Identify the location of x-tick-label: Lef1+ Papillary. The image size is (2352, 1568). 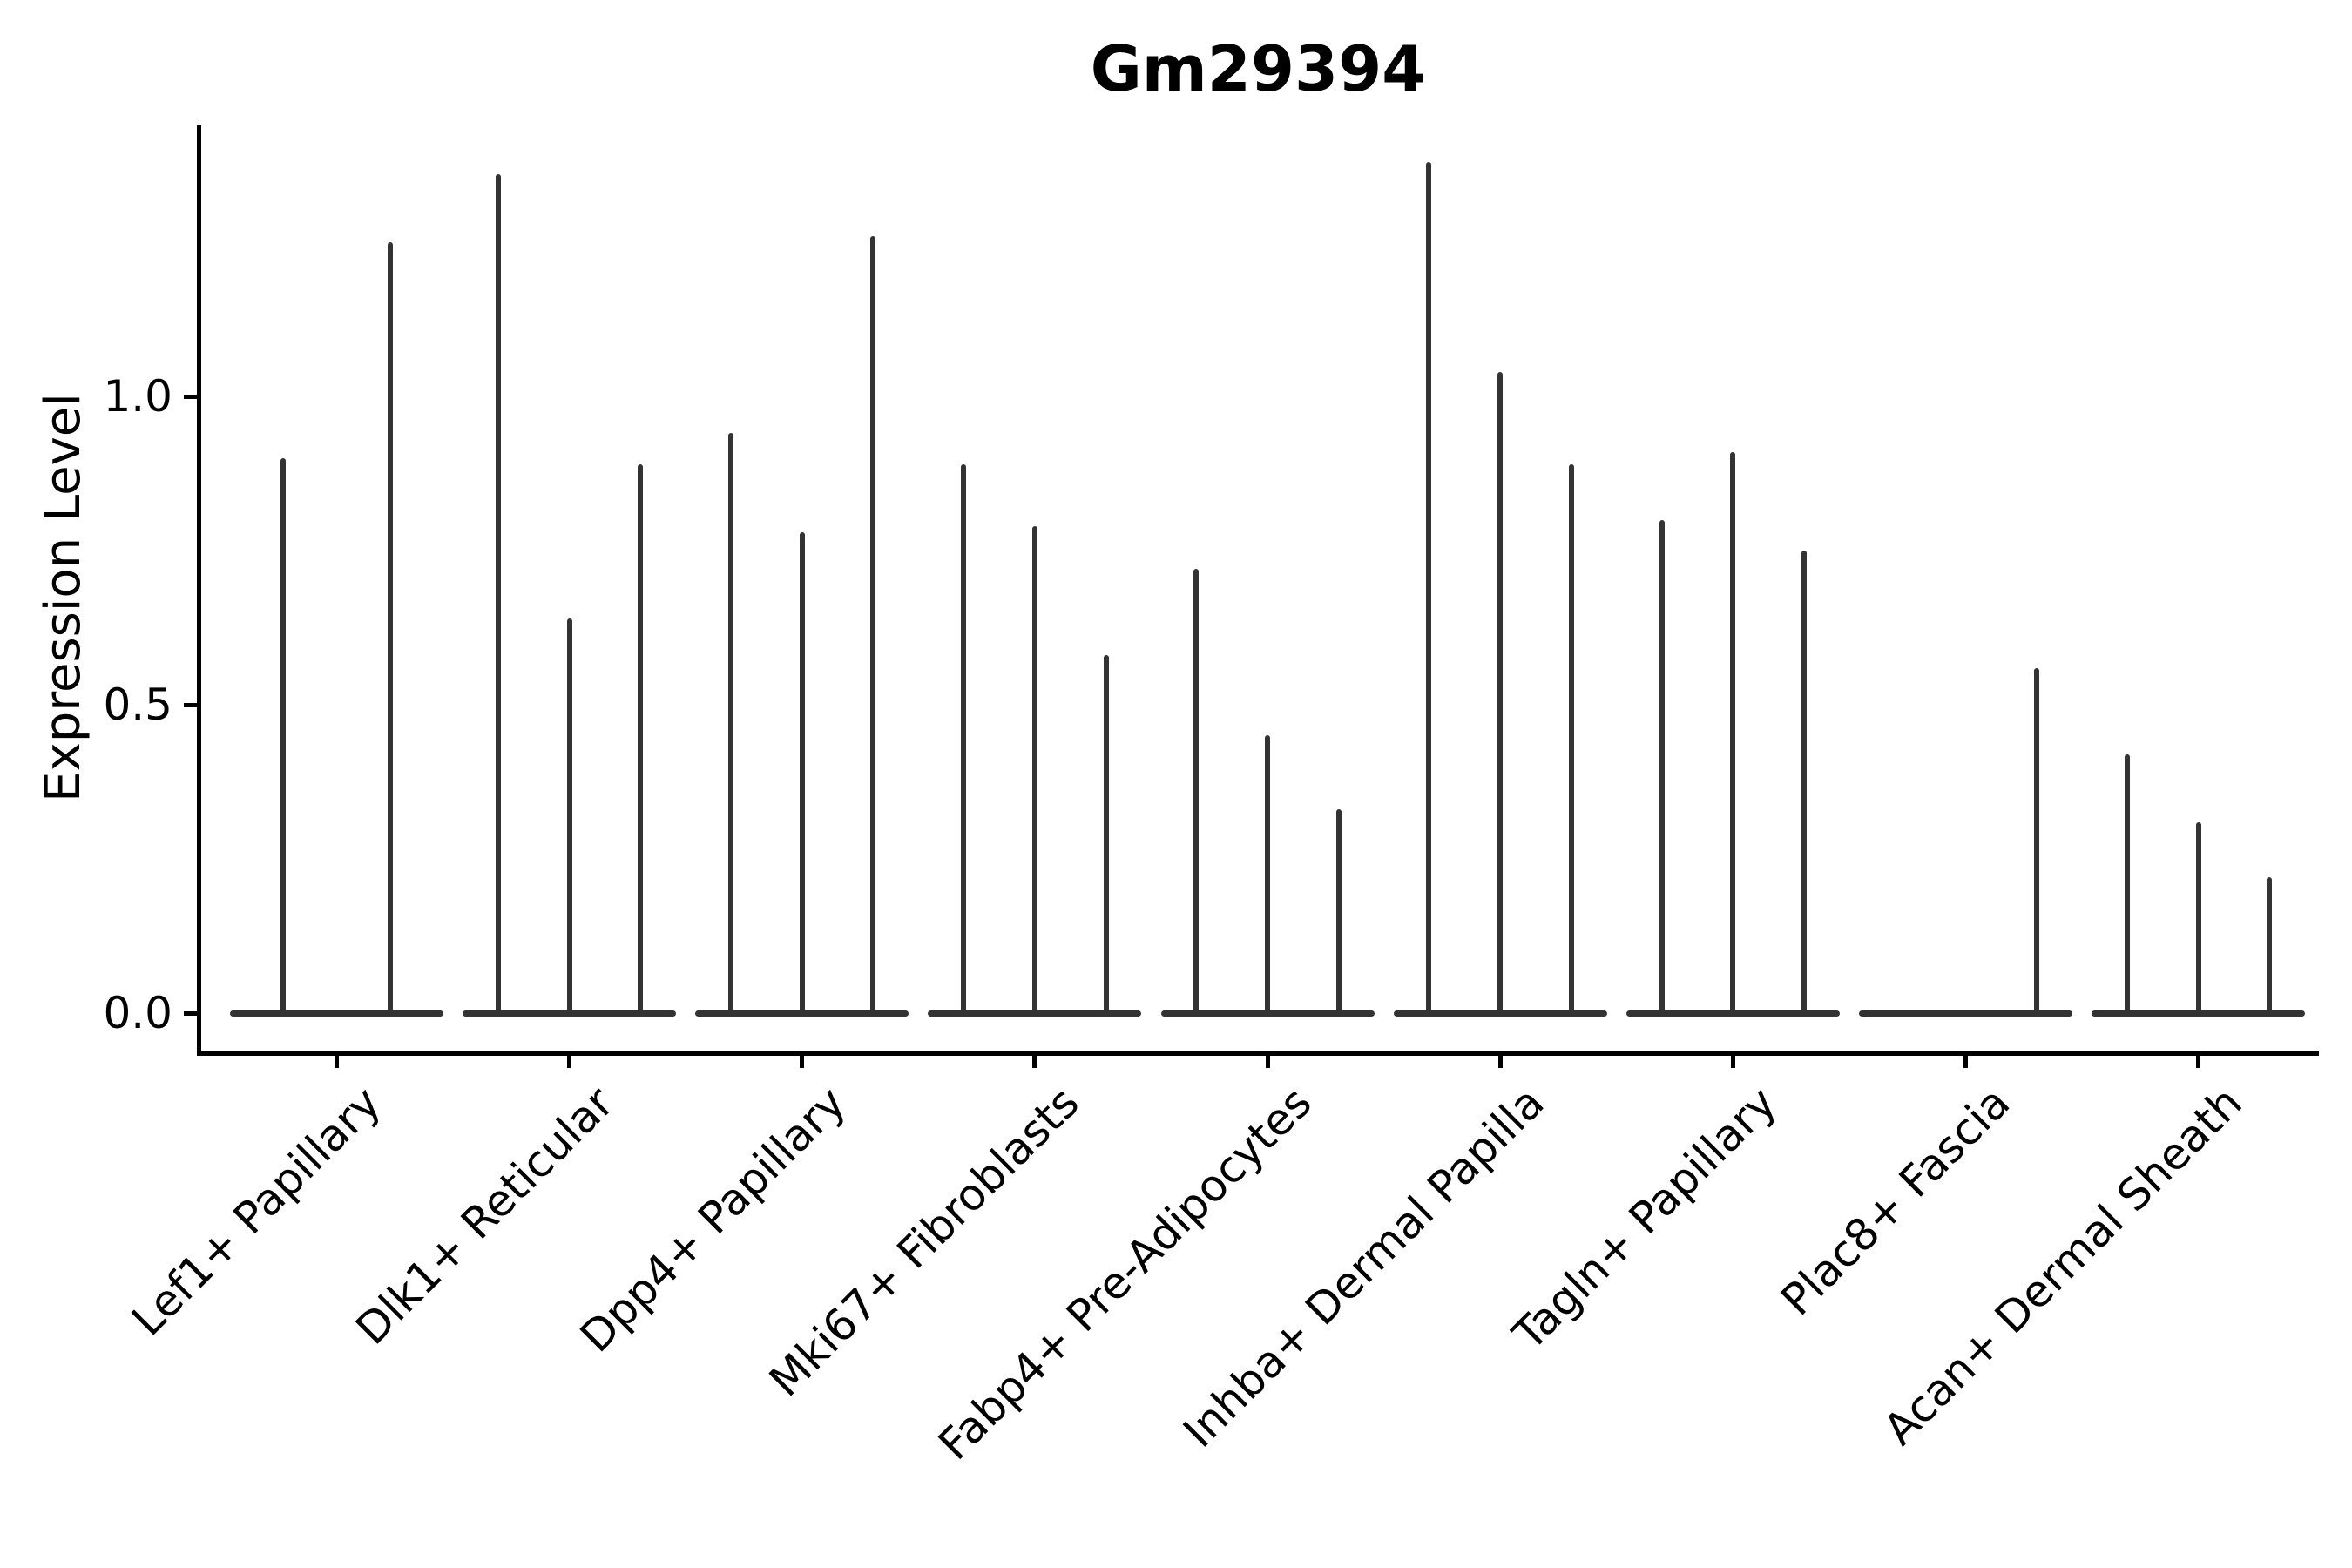
(256, 1211).